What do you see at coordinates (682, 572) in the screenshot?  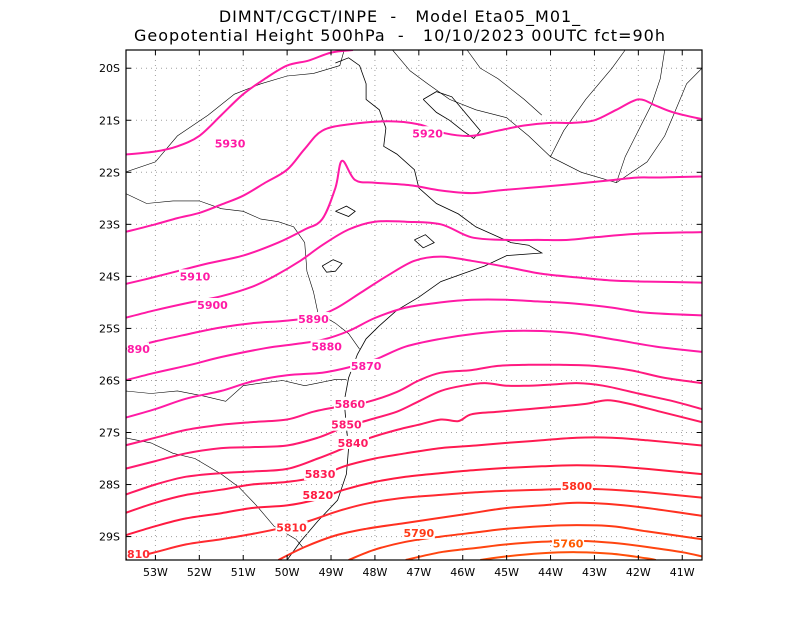 I see `lon-tick-label: 41W` at bounding box center [682, 572].